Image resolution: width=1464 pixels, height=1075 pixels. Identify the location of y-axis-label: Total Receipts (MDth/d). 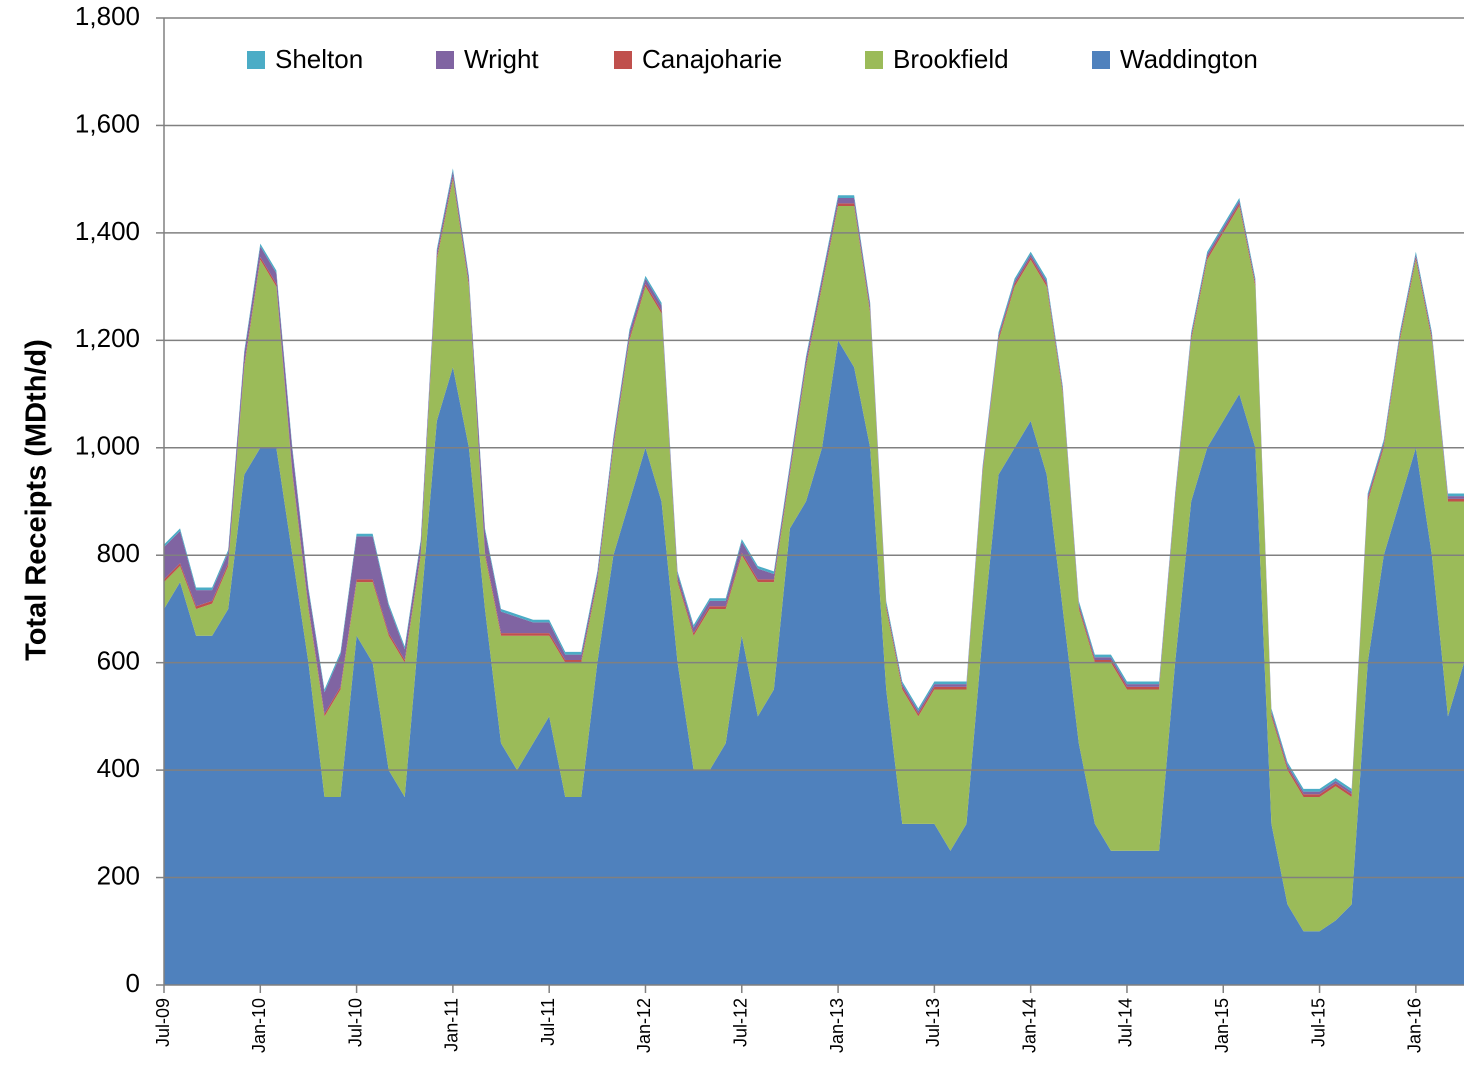
(37, 500).